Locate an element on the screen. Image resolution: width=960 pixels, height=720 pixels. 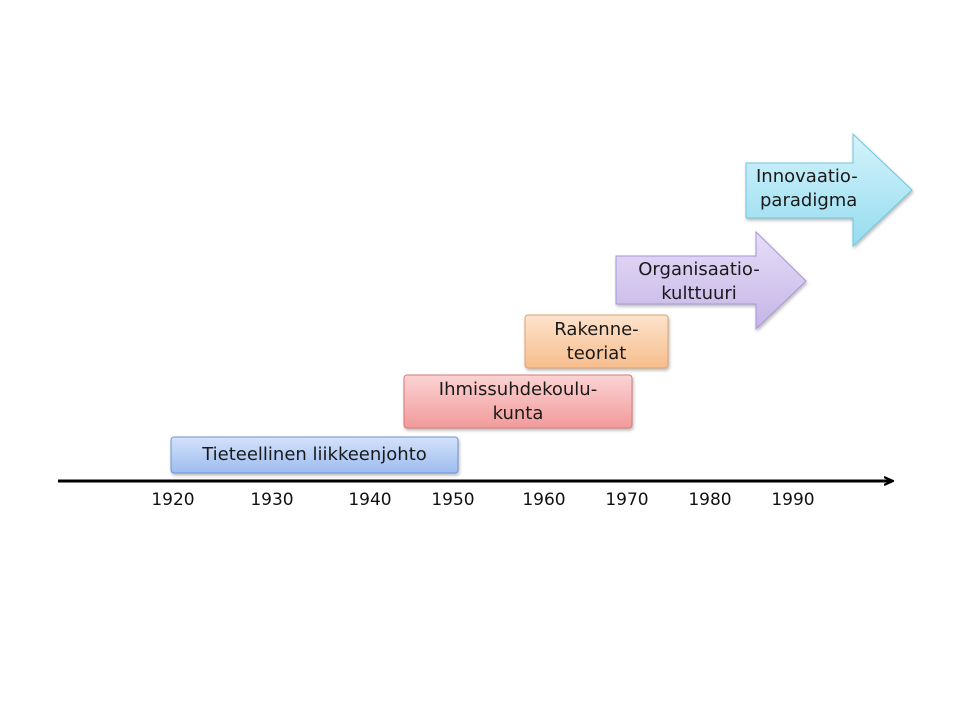
era-box-tieteellinen is located at coordinates (314, 455).